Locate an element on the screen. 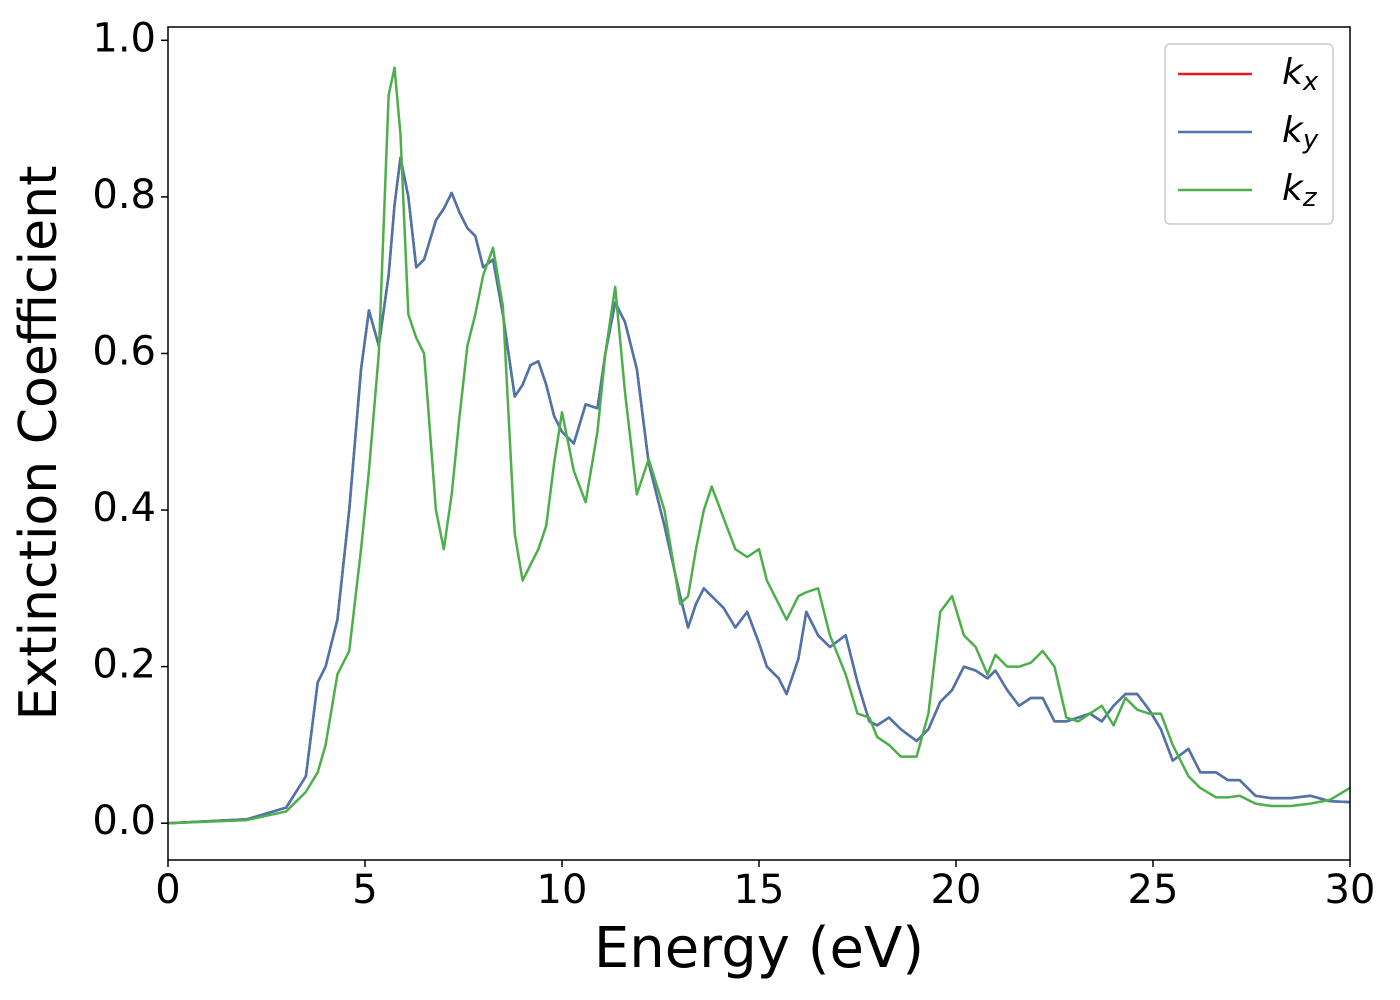 This screenshot has width=1400, height=1000. legend: kx ky kz is located at coordinates (1249, 134).